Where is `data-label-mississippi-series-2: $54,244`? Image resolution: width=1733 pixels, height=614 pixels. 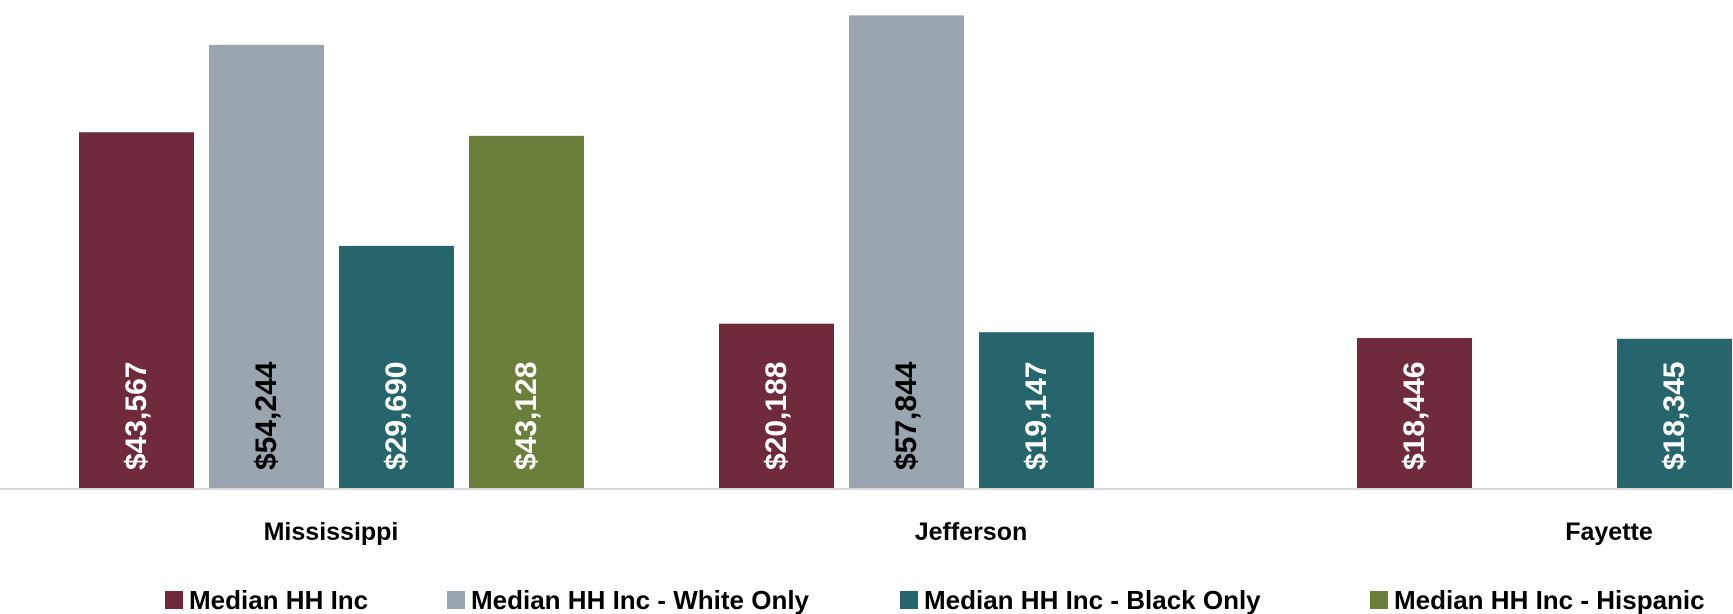
data-label-mississippi-series-2: $54,244 is located at coordinates (266, 415).